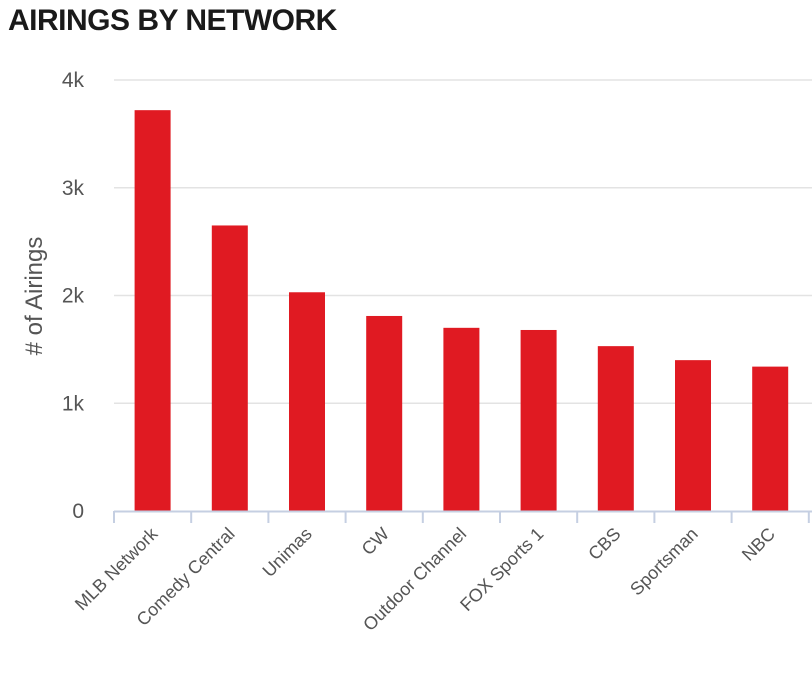 The height and width of the screenshot is (680, 812). What do you see at coordinates (172, 20) in the screenshot?
I see `chart-title: AIRINGS BY NETWORK` at bounding box center [172, 20].